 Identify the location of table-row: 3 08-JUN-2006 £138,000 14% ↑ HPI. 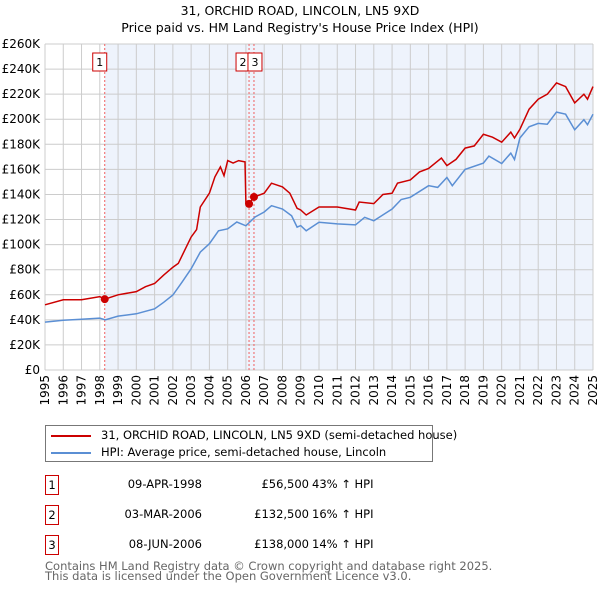
(245, 545).